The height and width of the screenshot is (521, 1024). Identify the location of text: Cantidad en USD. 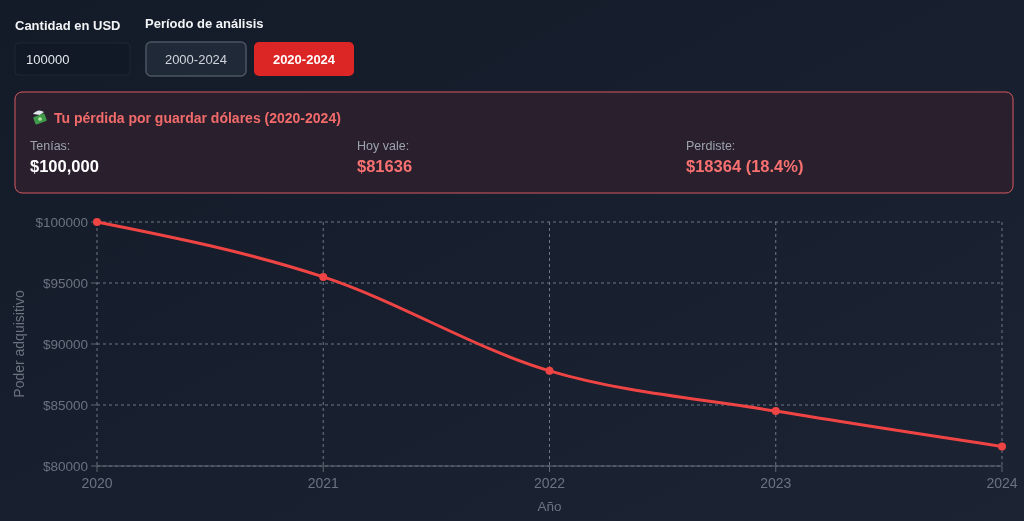
(68, 25).